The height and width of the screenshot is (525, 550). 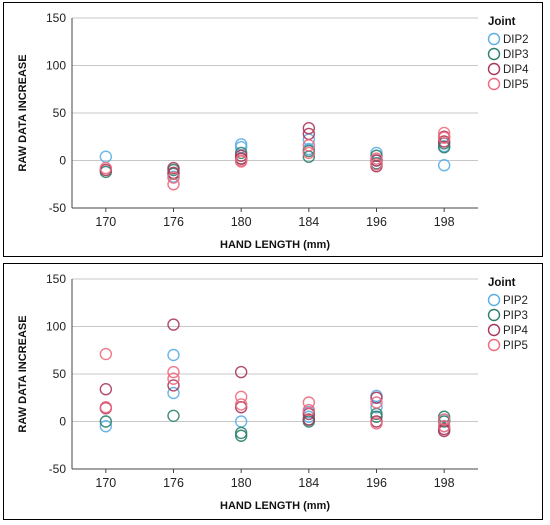 I want to click on series-pip4, so click(x=275, y=378).